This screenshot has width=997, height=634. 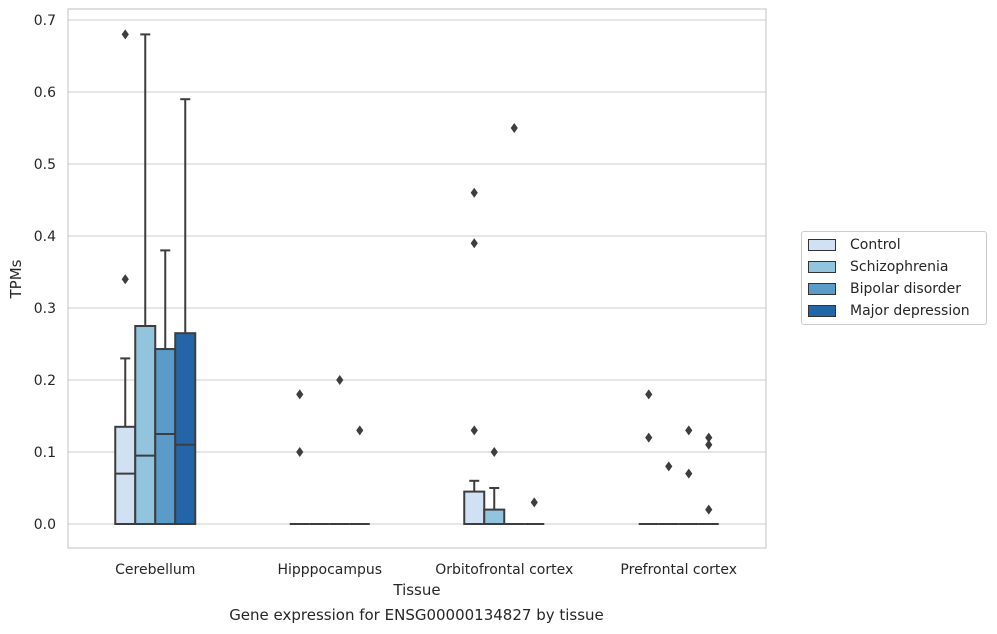 I want to click on y-tick-label: 0.6, so click(x=45, y=93).